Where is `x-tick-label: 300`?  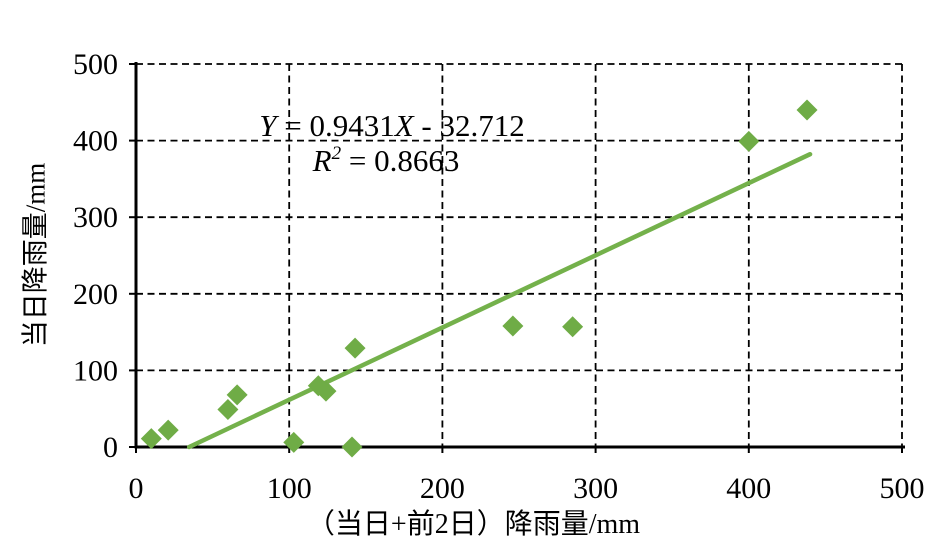 x-tick-label: 300 is located at coordinates (595, 488).